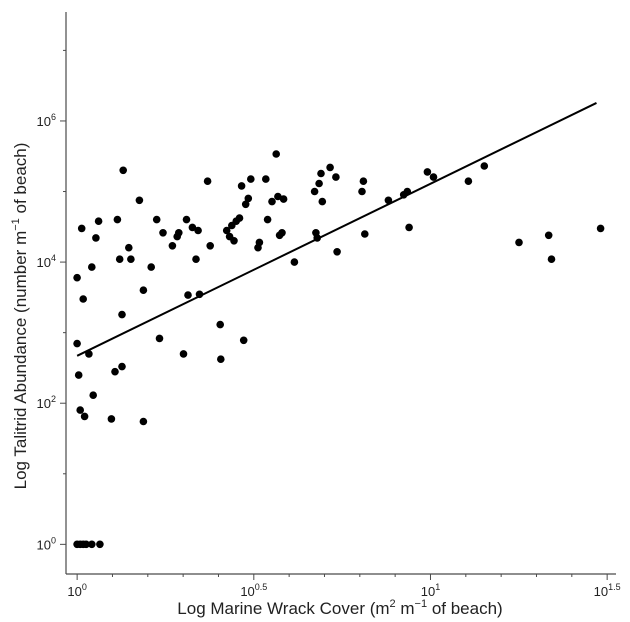  I want to click on x-ticks: 100 100.5 10¹ 101.5, so click(344, 586).